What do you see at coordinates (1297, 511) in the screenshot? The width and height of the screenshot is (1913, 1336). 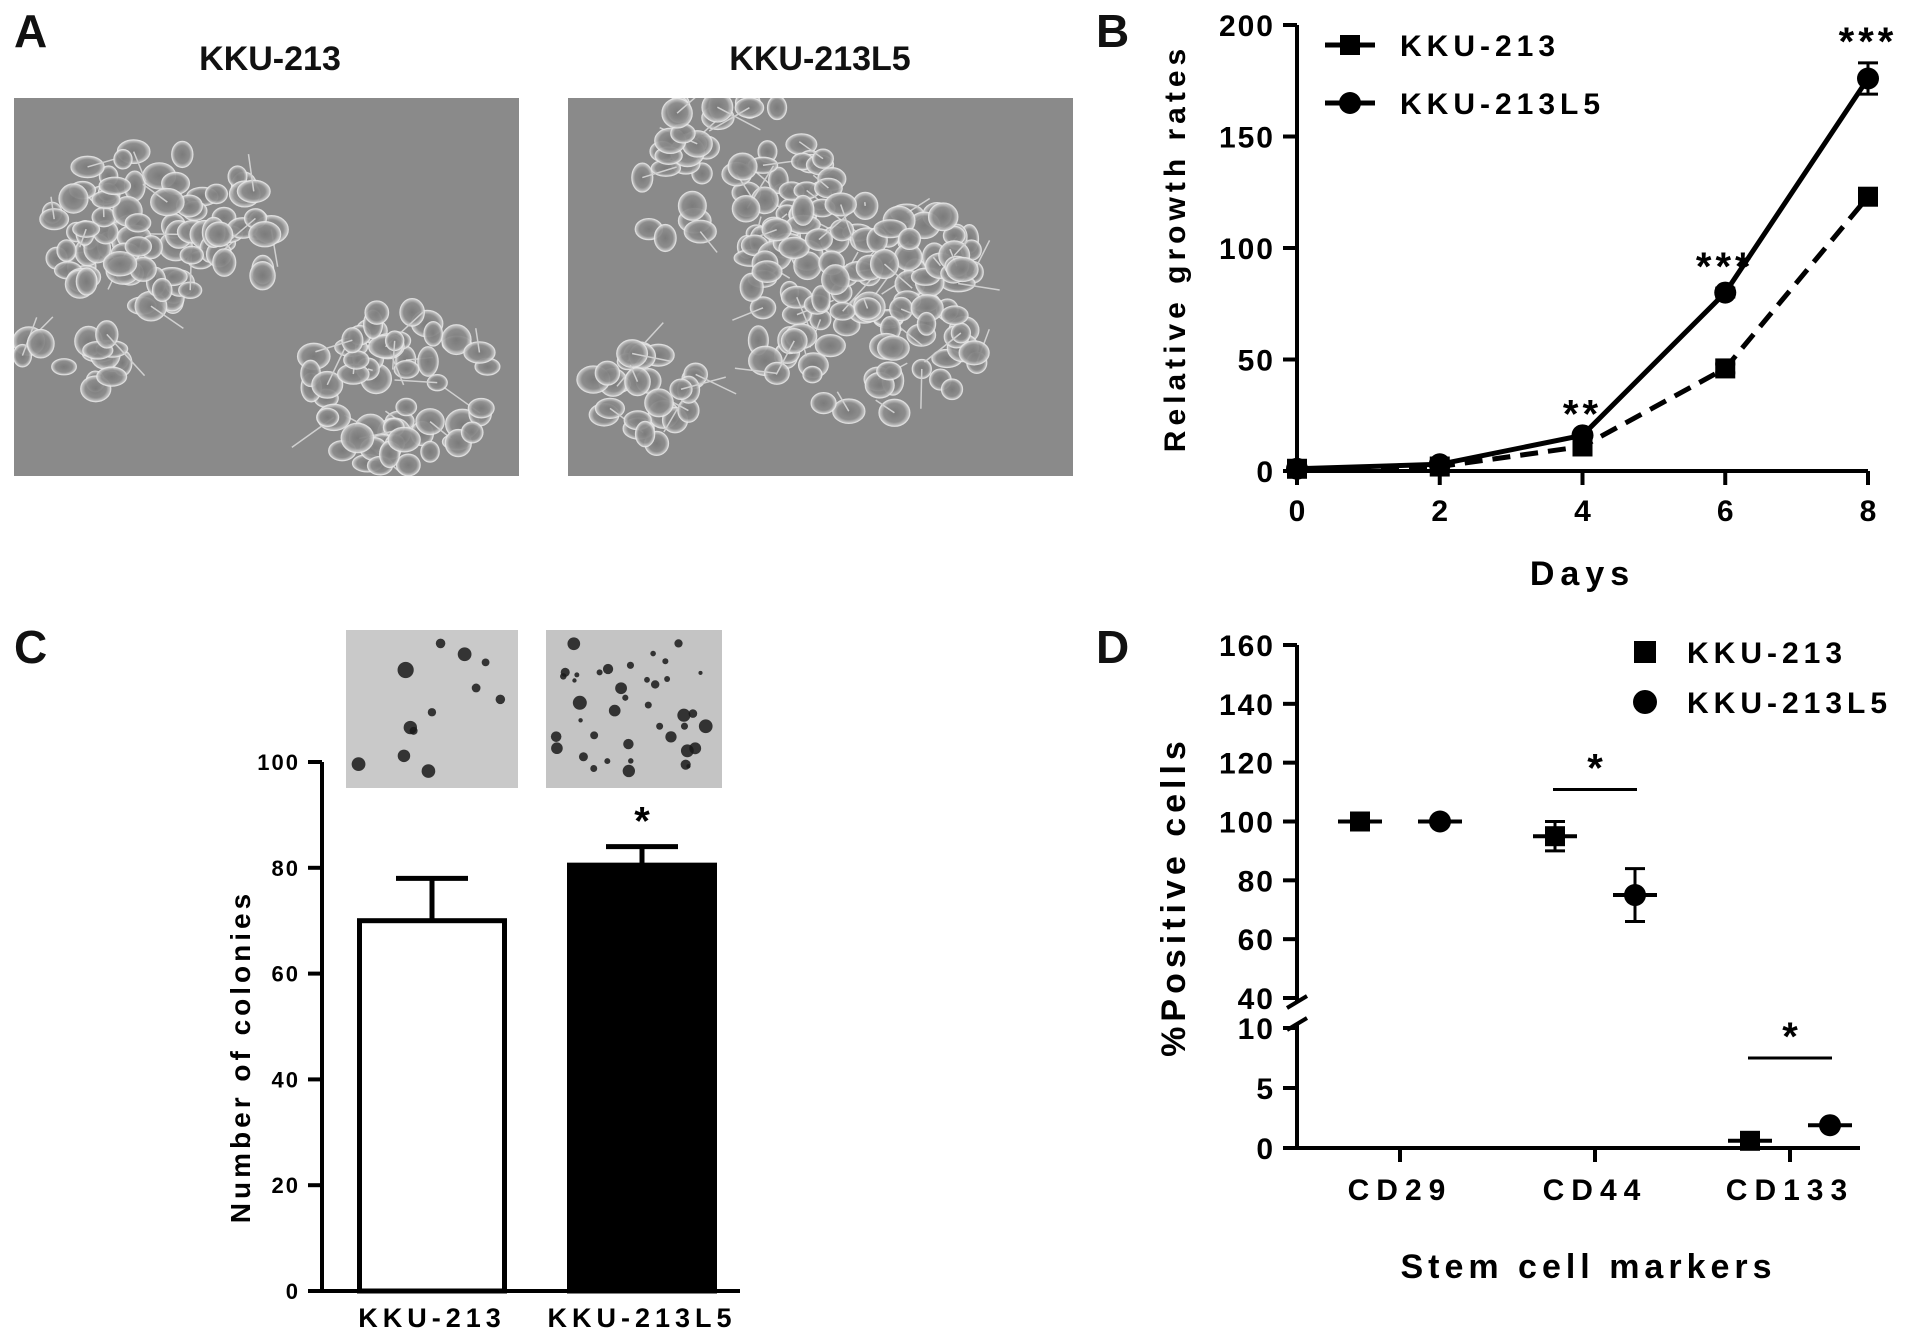 I see `x-tick-label: 0` at bounding box center [1297, 511].